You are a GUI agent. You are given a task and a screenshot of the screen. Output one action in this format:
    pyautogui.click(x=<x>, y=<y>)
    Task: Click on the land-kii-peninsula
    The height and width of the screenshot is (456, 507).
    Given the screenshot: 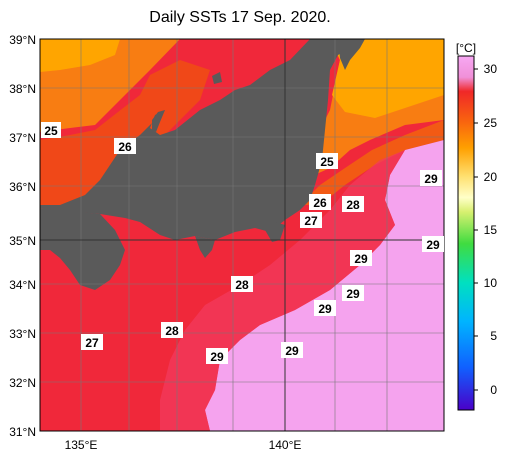 What is the action you would take?
    pyautogui.click(x=82, y=249)
    